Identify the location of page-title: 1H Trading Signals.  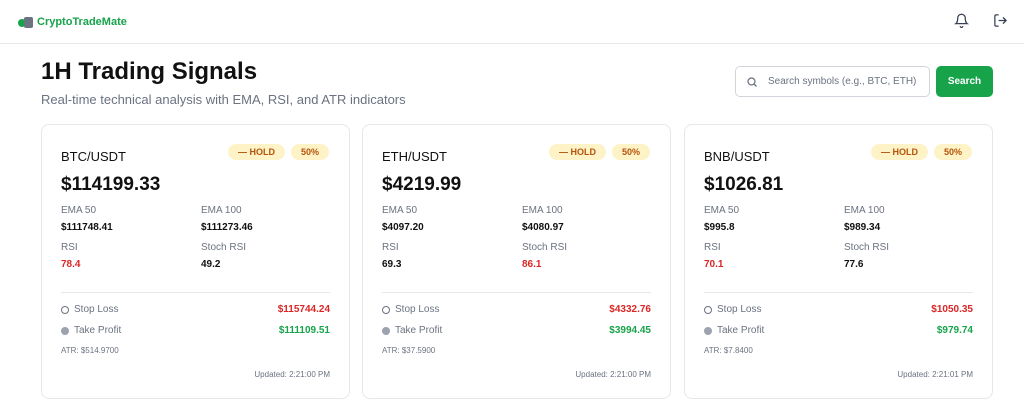
(149, 71).